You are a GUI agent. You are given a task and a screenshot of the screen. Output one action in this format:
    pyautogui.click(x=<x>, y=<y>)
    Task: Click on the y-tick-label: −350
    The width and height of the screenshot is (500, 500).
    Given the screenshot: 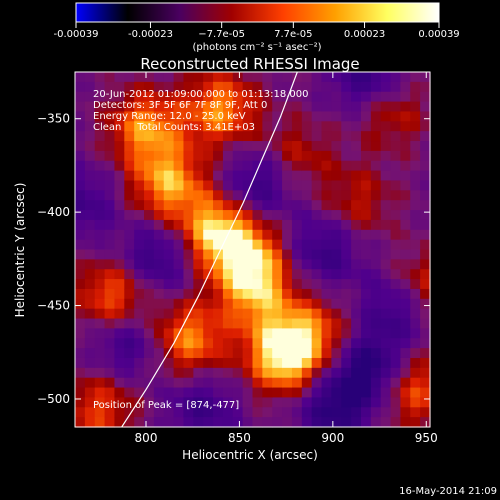 What is the action you would take?
    pyautogui.click(x=53, y=119)
    